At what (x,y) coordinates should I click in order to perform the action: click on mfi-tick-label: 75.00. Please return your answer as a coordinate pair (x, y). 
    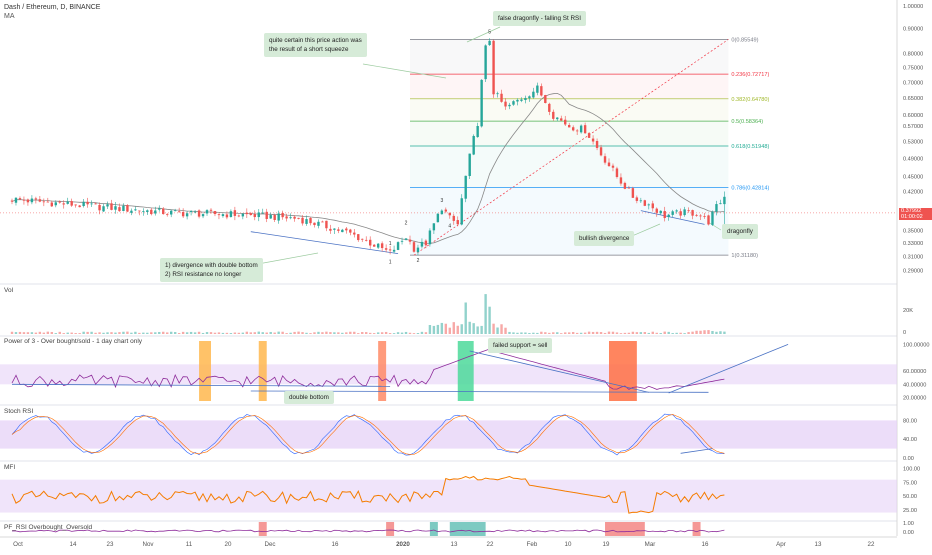
    Looking at the image, I should click on (910, 483).